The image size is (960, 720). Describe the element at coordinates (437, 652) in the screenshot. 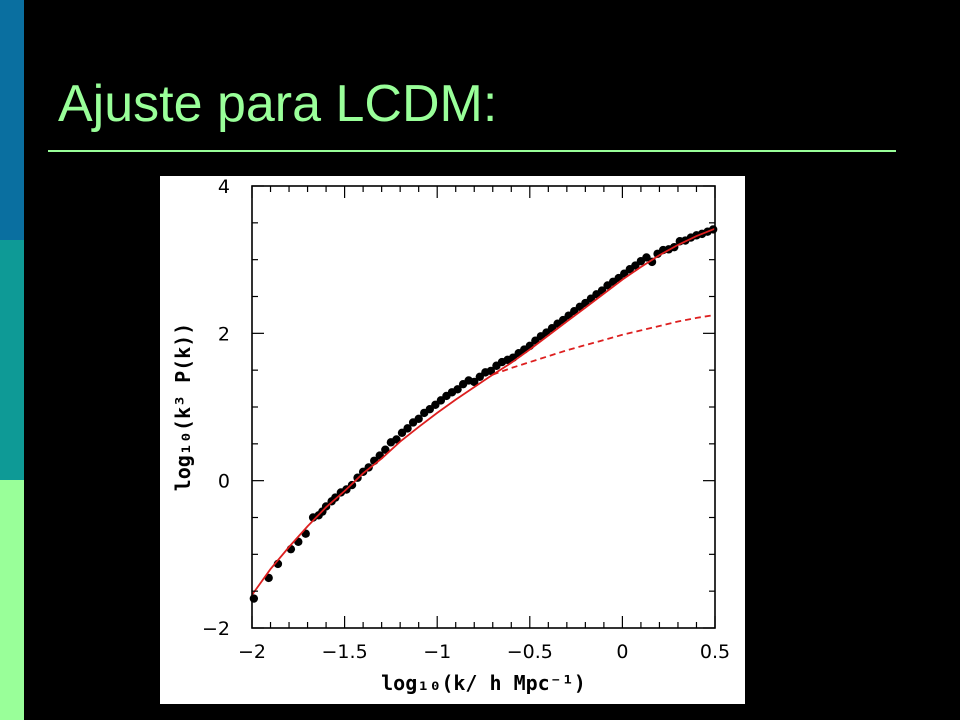

I see `x-tick-label: −1` at that location.